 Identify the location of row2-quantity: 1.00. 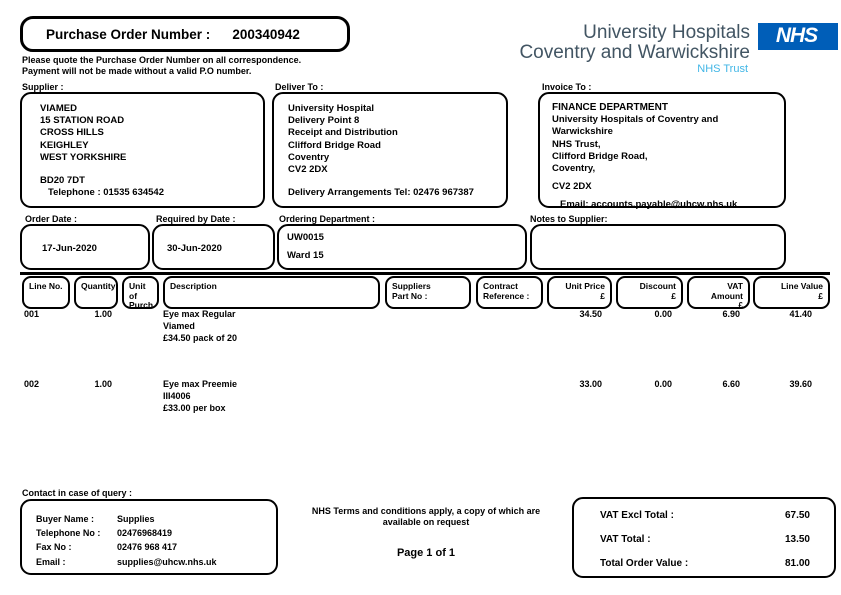
(103, 384).